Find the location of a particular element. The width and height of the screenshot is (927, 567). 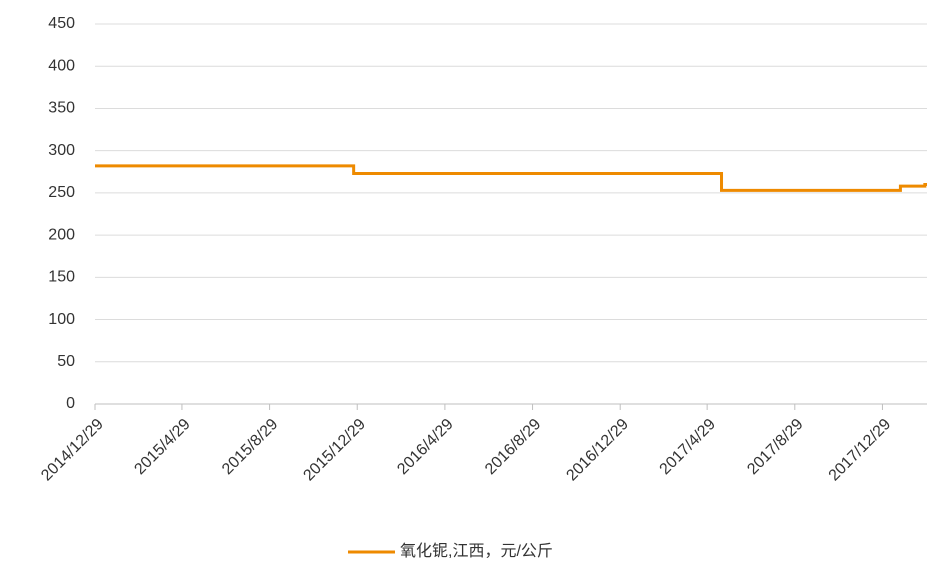

y-tick-label: 100 is located at coordinates (61, 319).